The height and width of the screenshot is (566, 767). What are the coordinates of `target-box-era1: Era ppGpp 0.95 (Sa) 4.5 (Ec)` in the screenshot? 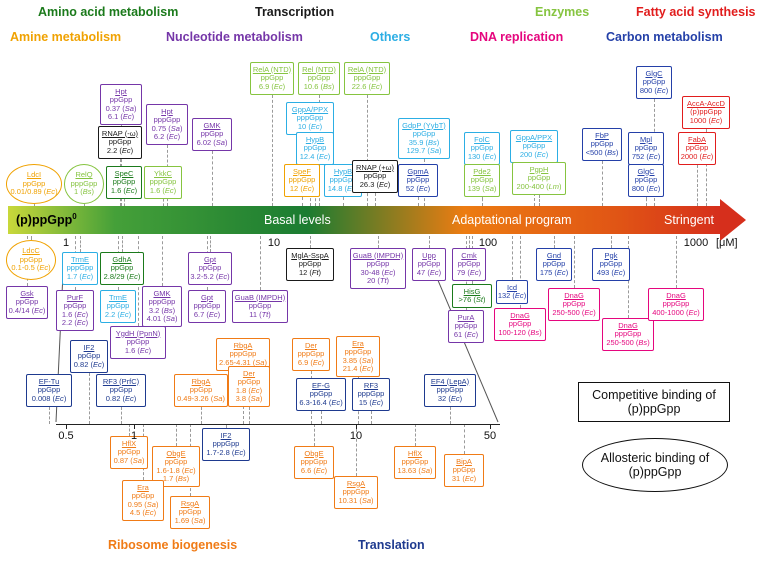 It's located at (143, 500).